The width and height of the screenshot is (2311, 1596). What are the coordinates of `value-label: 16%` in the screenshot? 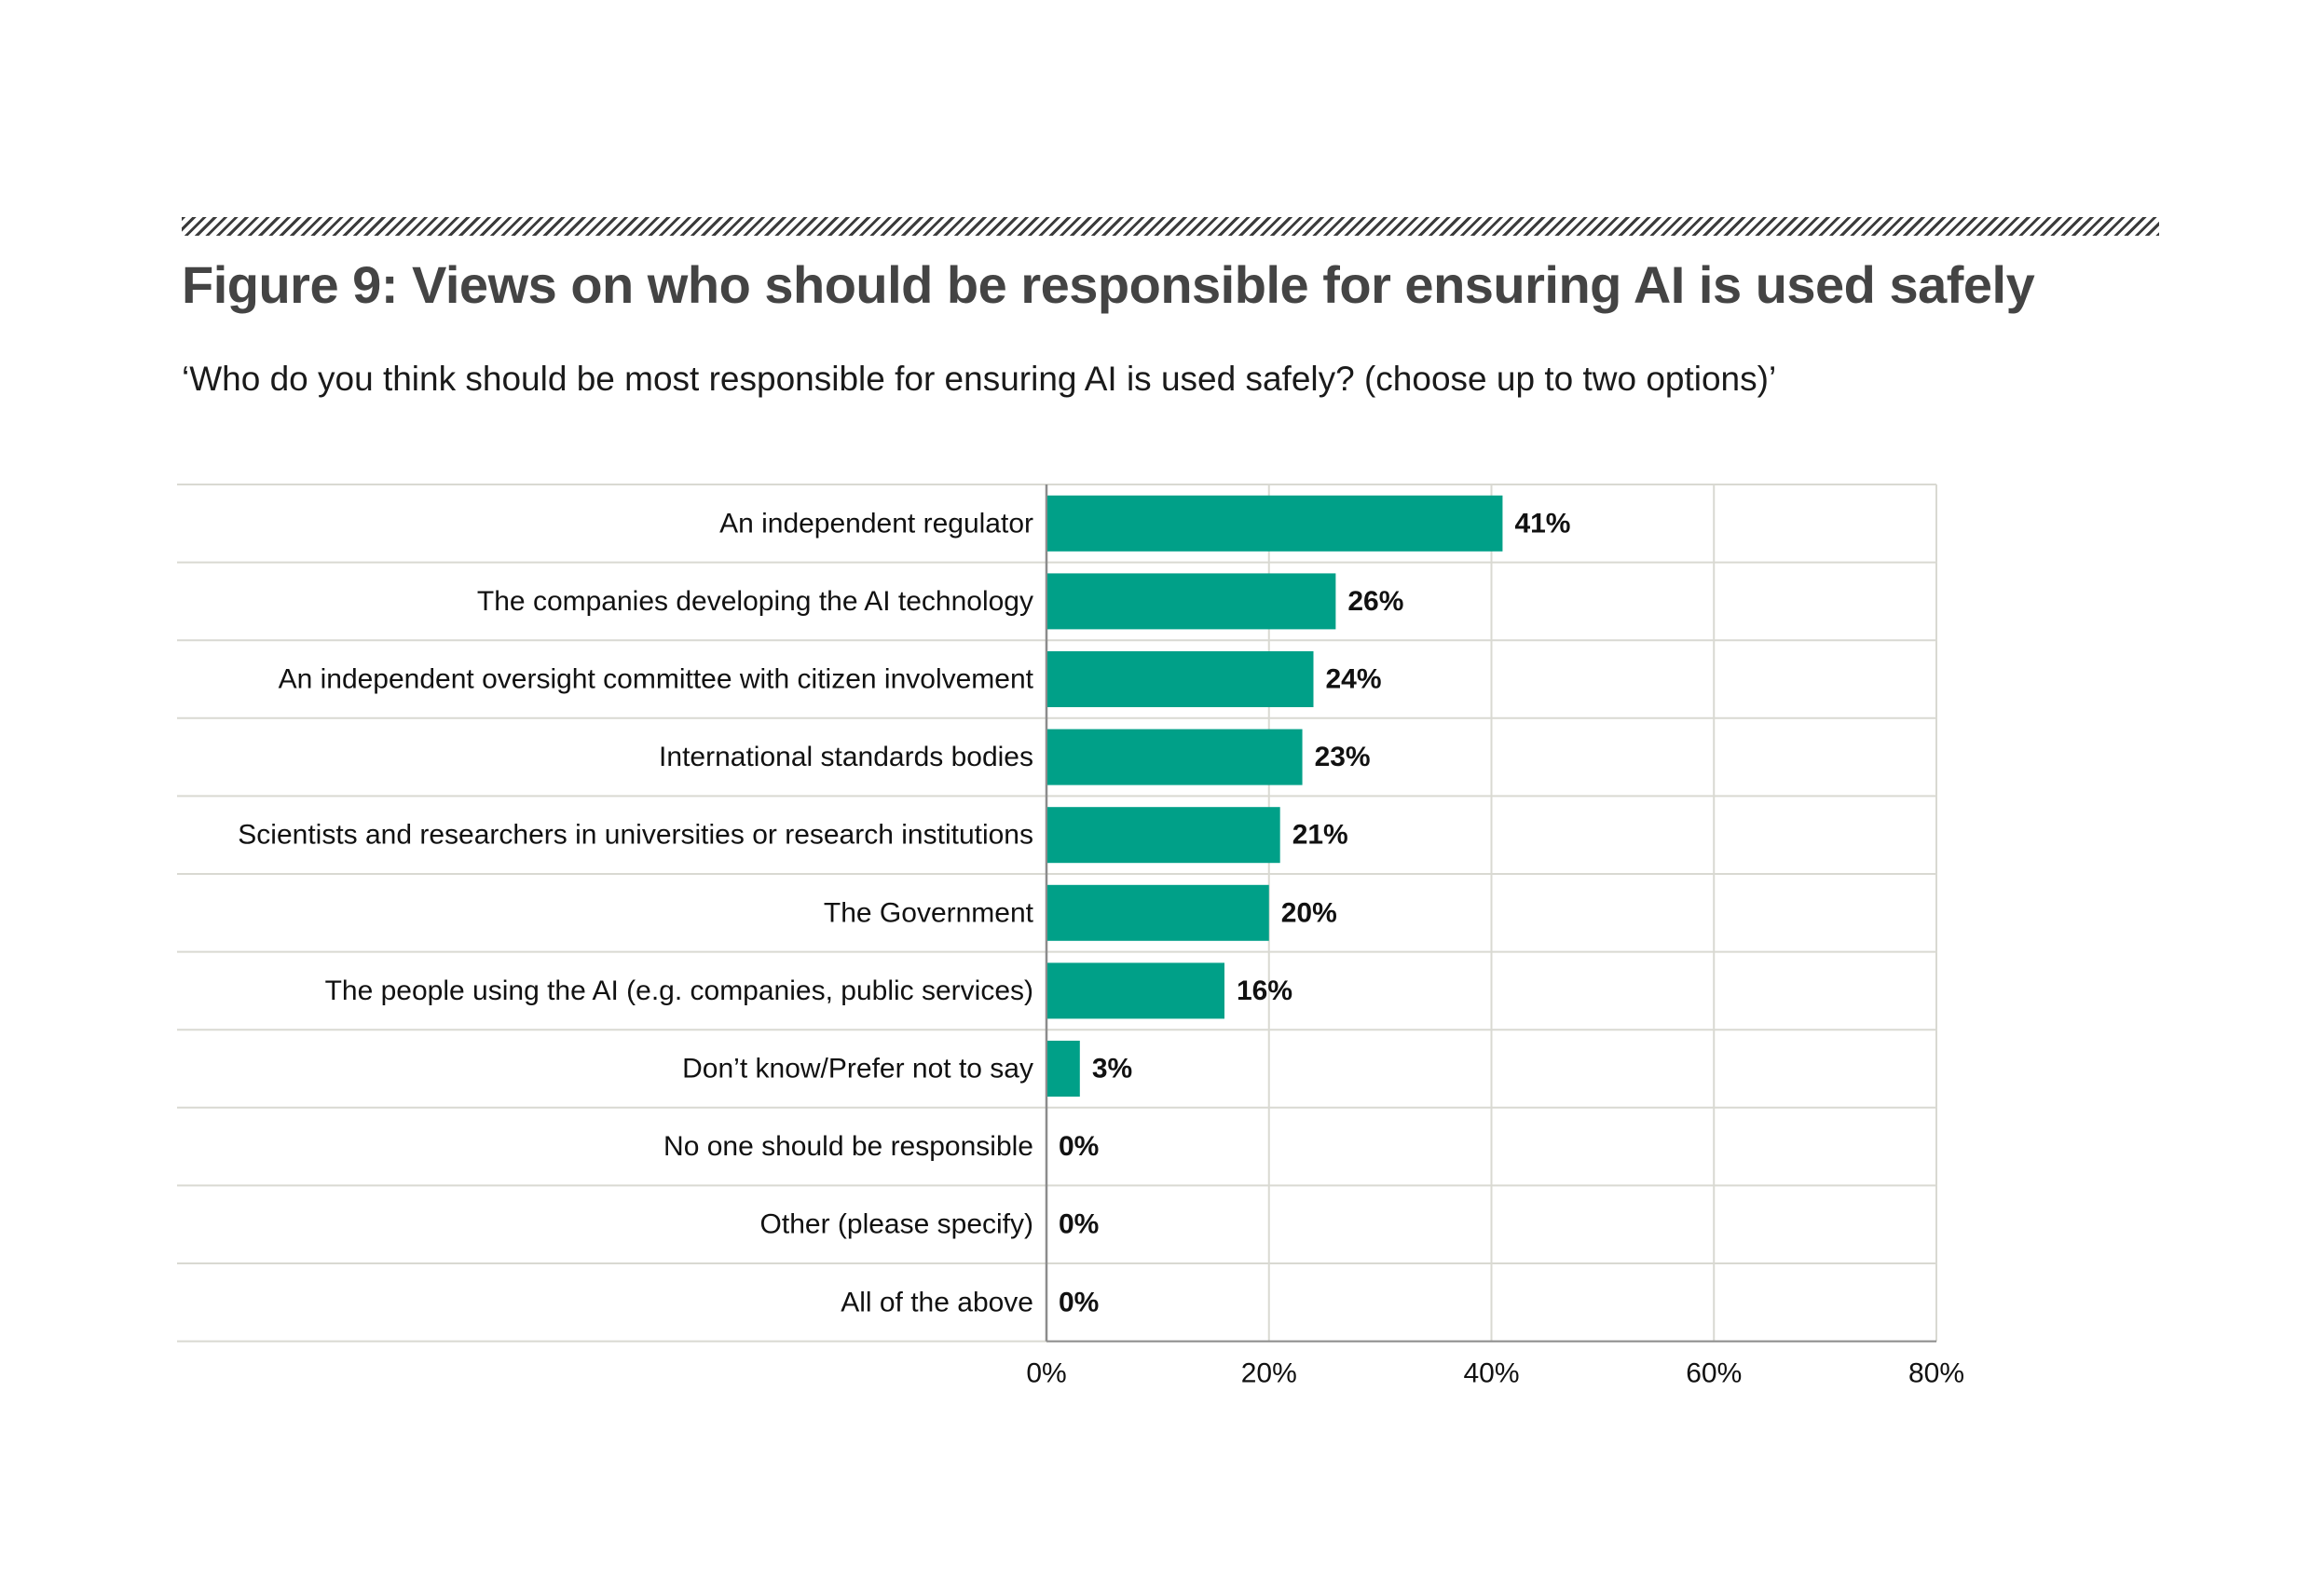 It's located at (1264, 990).